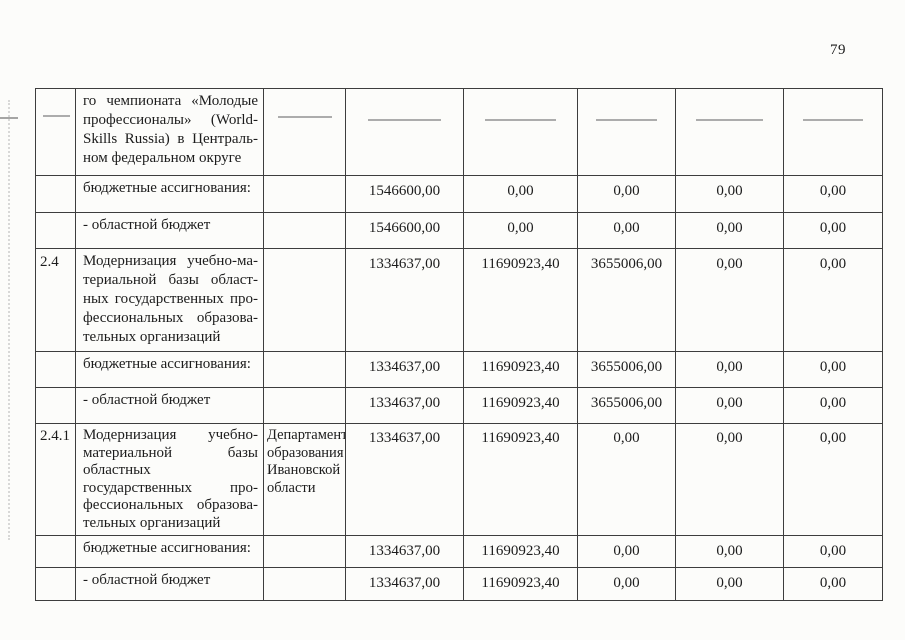 The image size is (905, 640). I want to click on activity-name-cell: бюджетные ассигнования:, so click(169, 551).